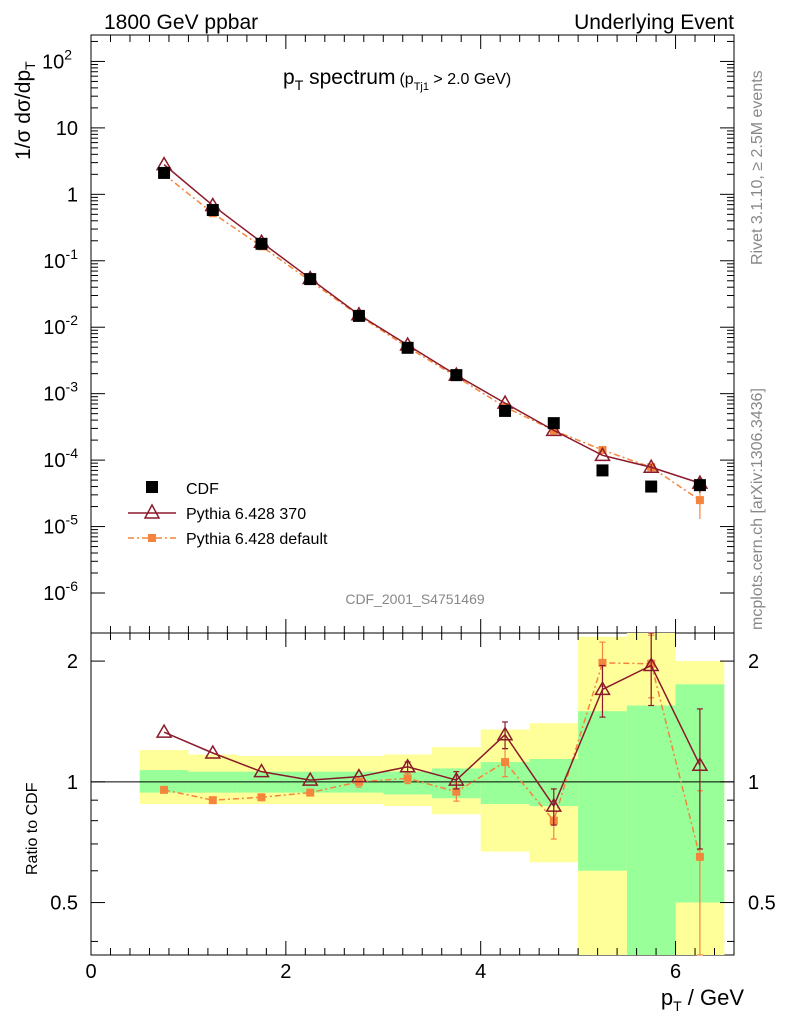 The width and height of the screenshot is (786, 1024). I want to click on ylabel-top-main: 1/σ dσ/dp, so click(23, 115).